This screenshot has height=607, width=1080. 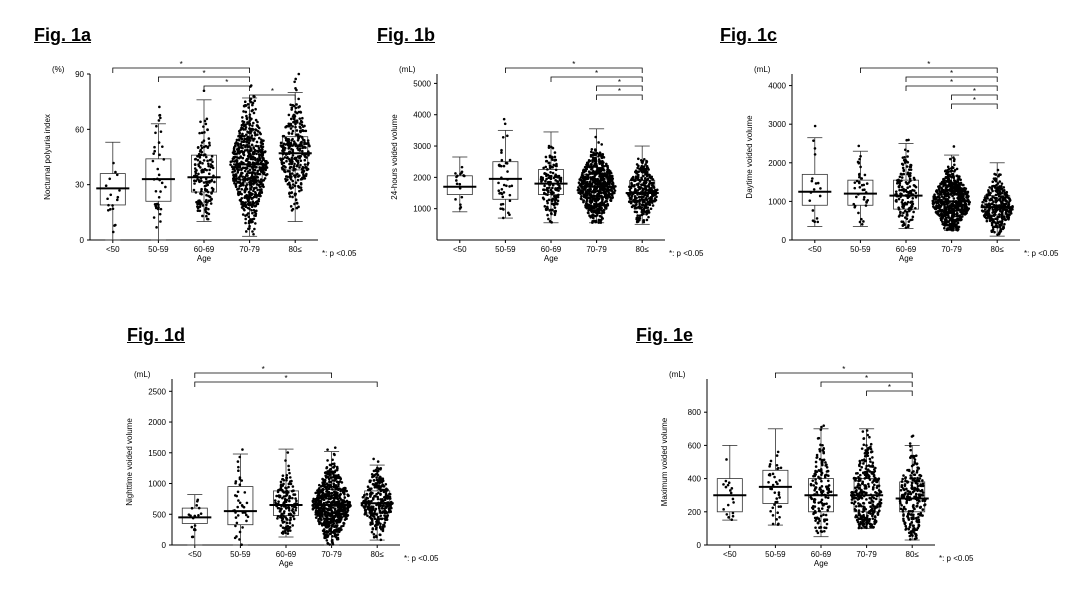 What do you see at coordinates (974, 100) in the screenshot?
I see `significance-star: *` at bounding box center [974, 100].